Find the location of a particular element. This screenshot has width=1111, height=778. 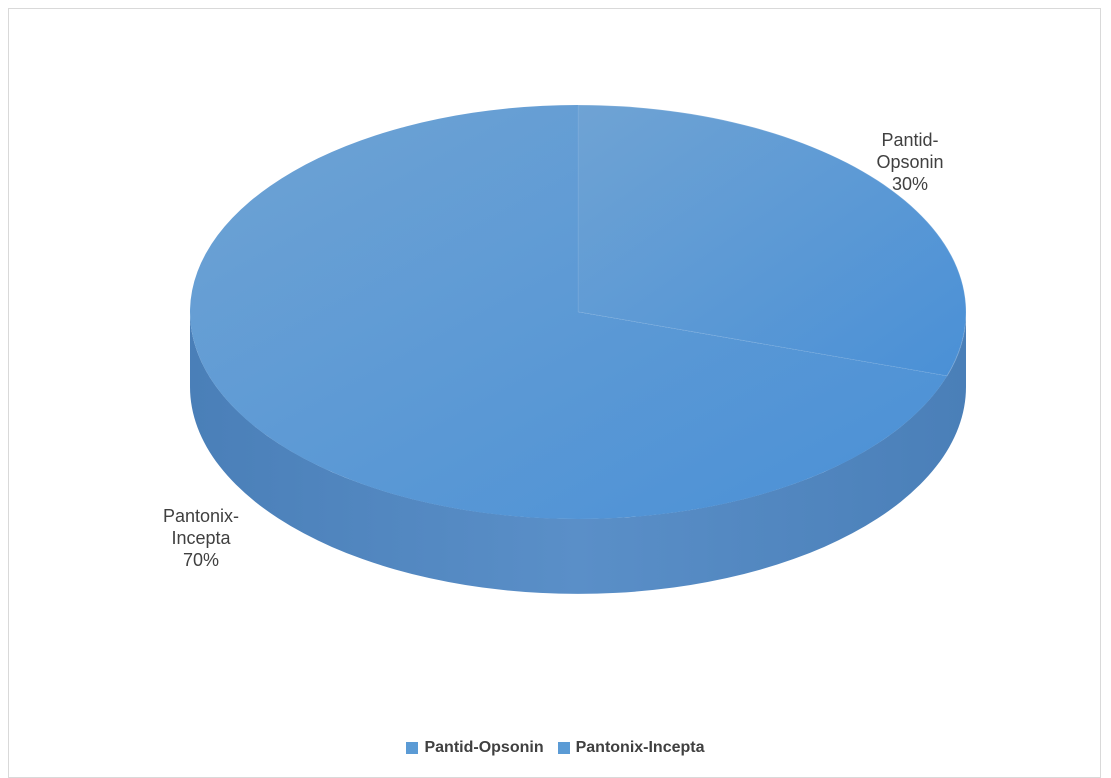

legend: Pantid-Opsonin Pantonix-Incepta is located at coordinates (555, 748).